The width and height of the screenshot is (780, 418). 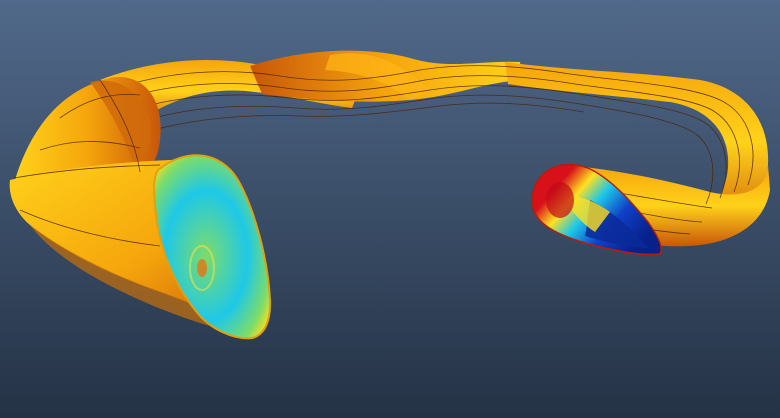 What do you see at coordinates (377, 76) in the screenshot?
I see `ribbon-twist-highlight` at bounding box center [377, 76].